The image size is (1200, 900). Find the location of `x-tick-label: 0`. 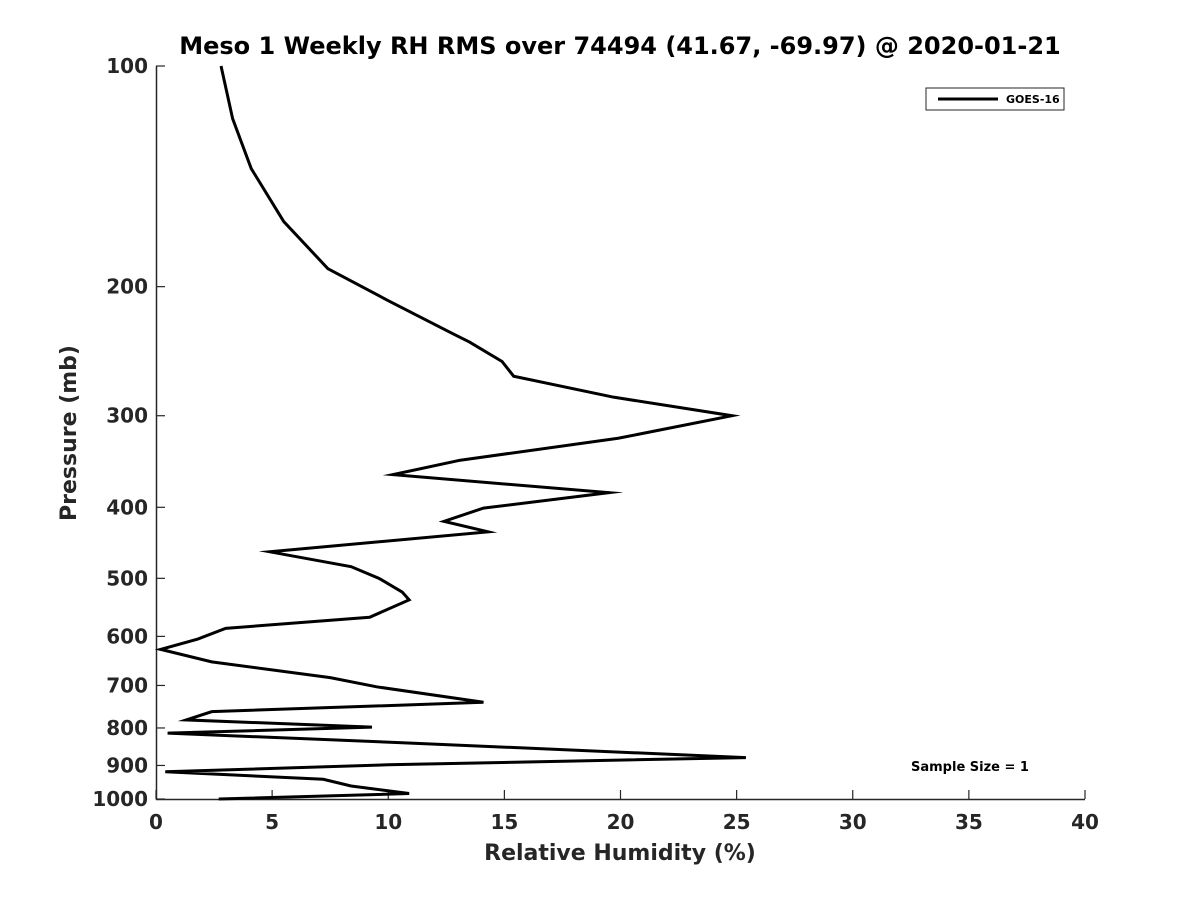

x-tick-label: 0 is located at coordinates (156, 822).